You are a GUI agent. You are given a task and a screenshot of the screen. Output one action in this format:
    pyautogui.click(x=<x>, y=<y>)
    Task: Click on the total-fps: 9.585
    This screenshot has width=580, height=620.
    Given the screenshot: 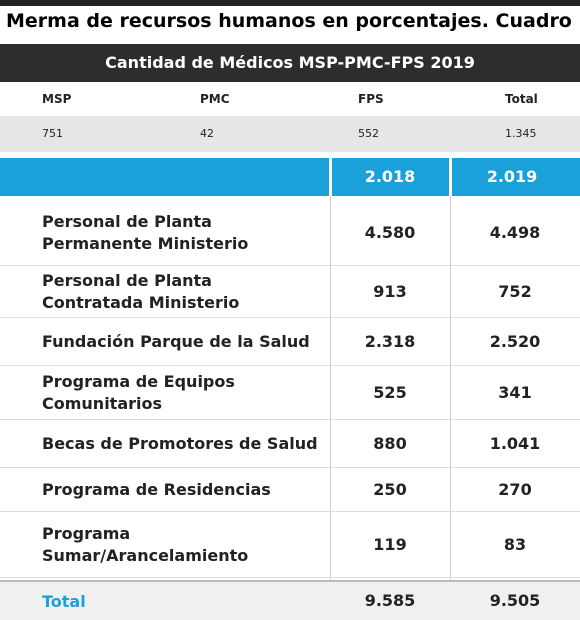 What is the action you would take?
    pyautogui.click(x=390, y=600)
    